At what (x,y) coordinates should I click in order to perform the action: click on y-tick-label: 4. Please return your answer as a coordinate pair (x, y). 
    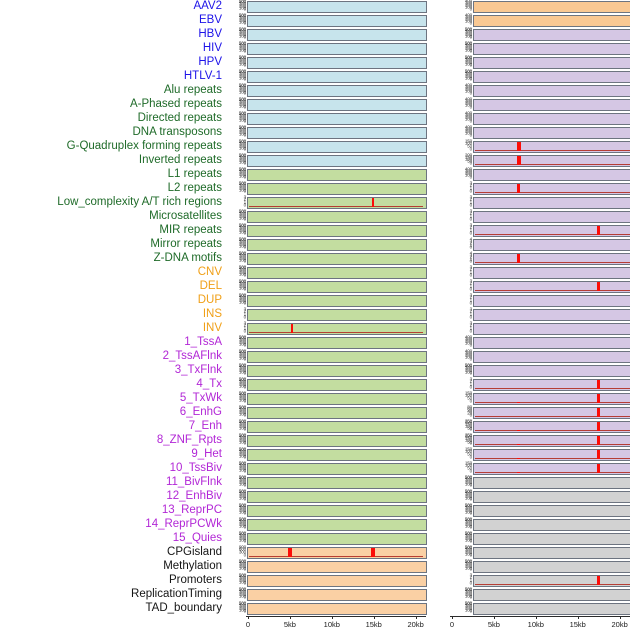
    Looking at the image, I should click on (471, 253).